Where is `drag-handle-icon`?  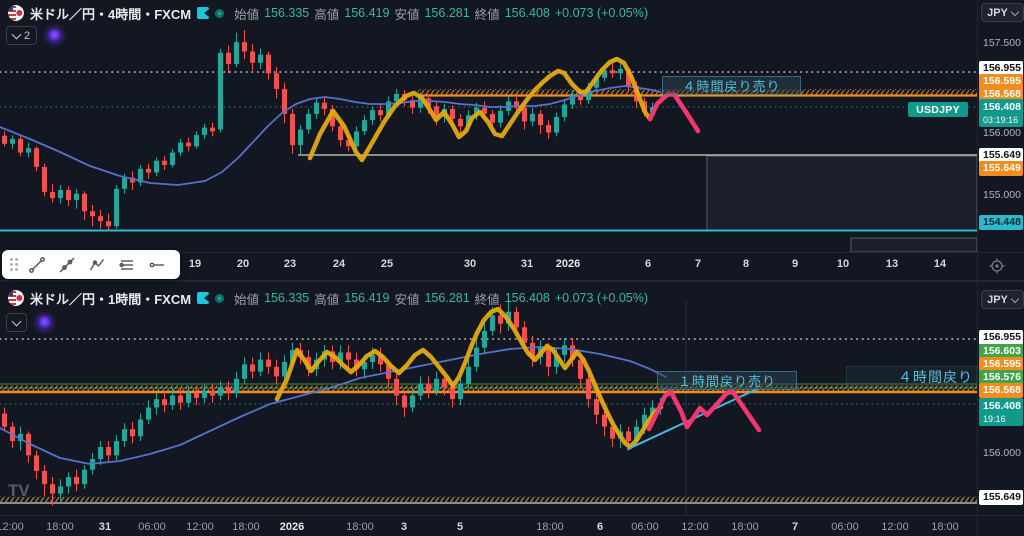 drag-handle-icon is located at coordinates (14, 264).